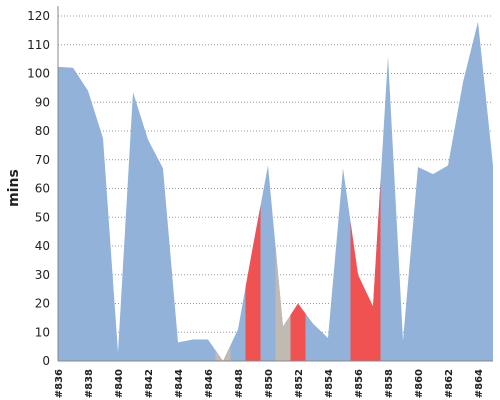 This screenshot has width=500, height=400. Describe the element at coordinates (329, 383) in the screenshot. I see `x-tick-label: #854` at that location.